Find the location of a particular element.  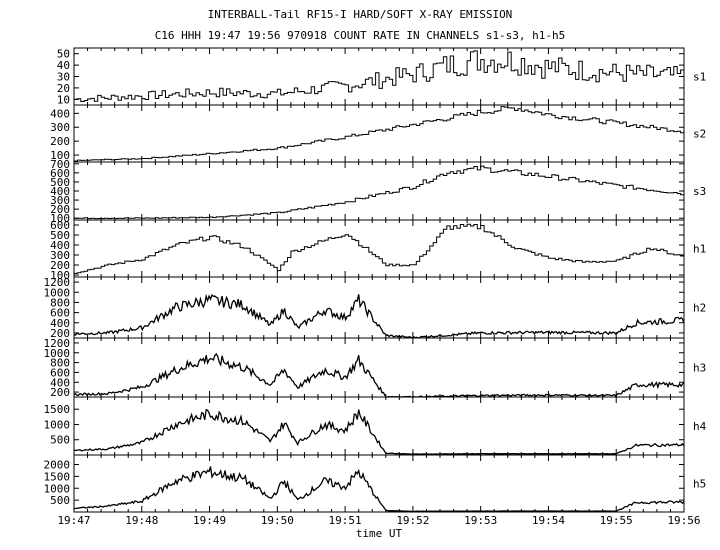

y-tick-label-h1: 500 is located at coordinates (60, 235).